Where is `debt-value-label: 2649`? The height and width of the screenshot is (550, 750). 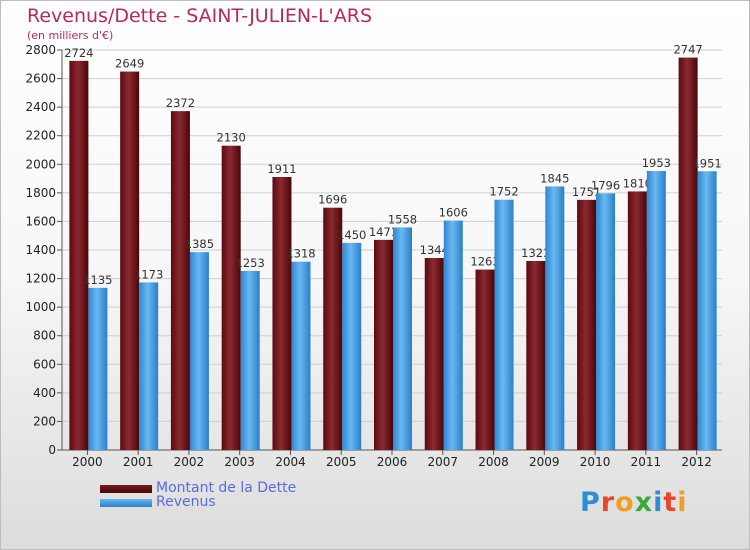
debt-value-label: 2649 is located at coordinates (129, 64).